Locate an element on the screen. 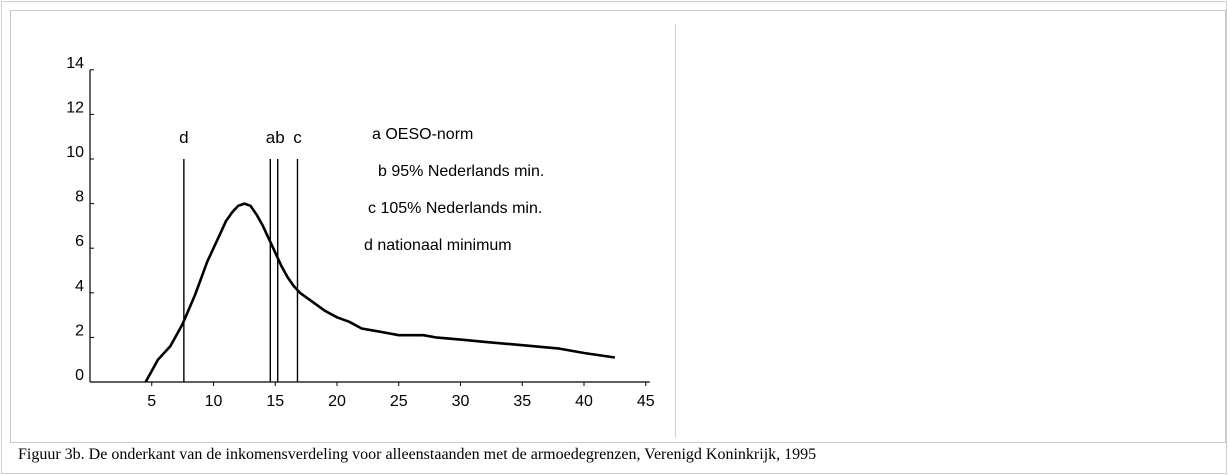  x-tick-label: 35 is located at coordinates (522, 401).